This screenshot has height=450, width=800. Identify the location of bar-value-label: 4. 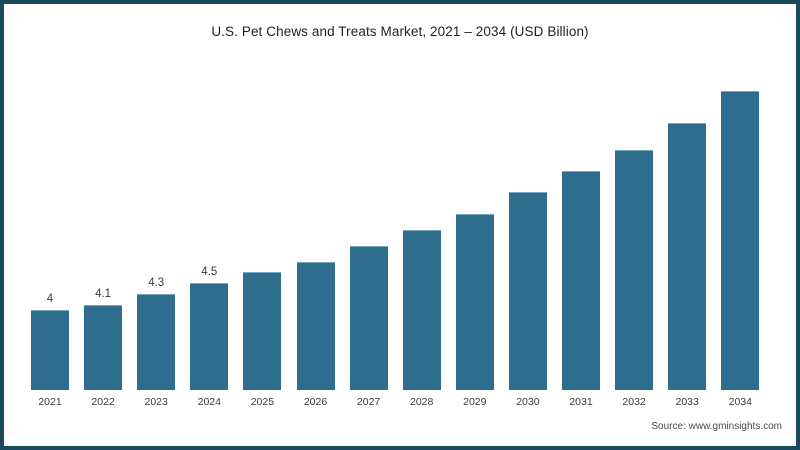
(50, 298).